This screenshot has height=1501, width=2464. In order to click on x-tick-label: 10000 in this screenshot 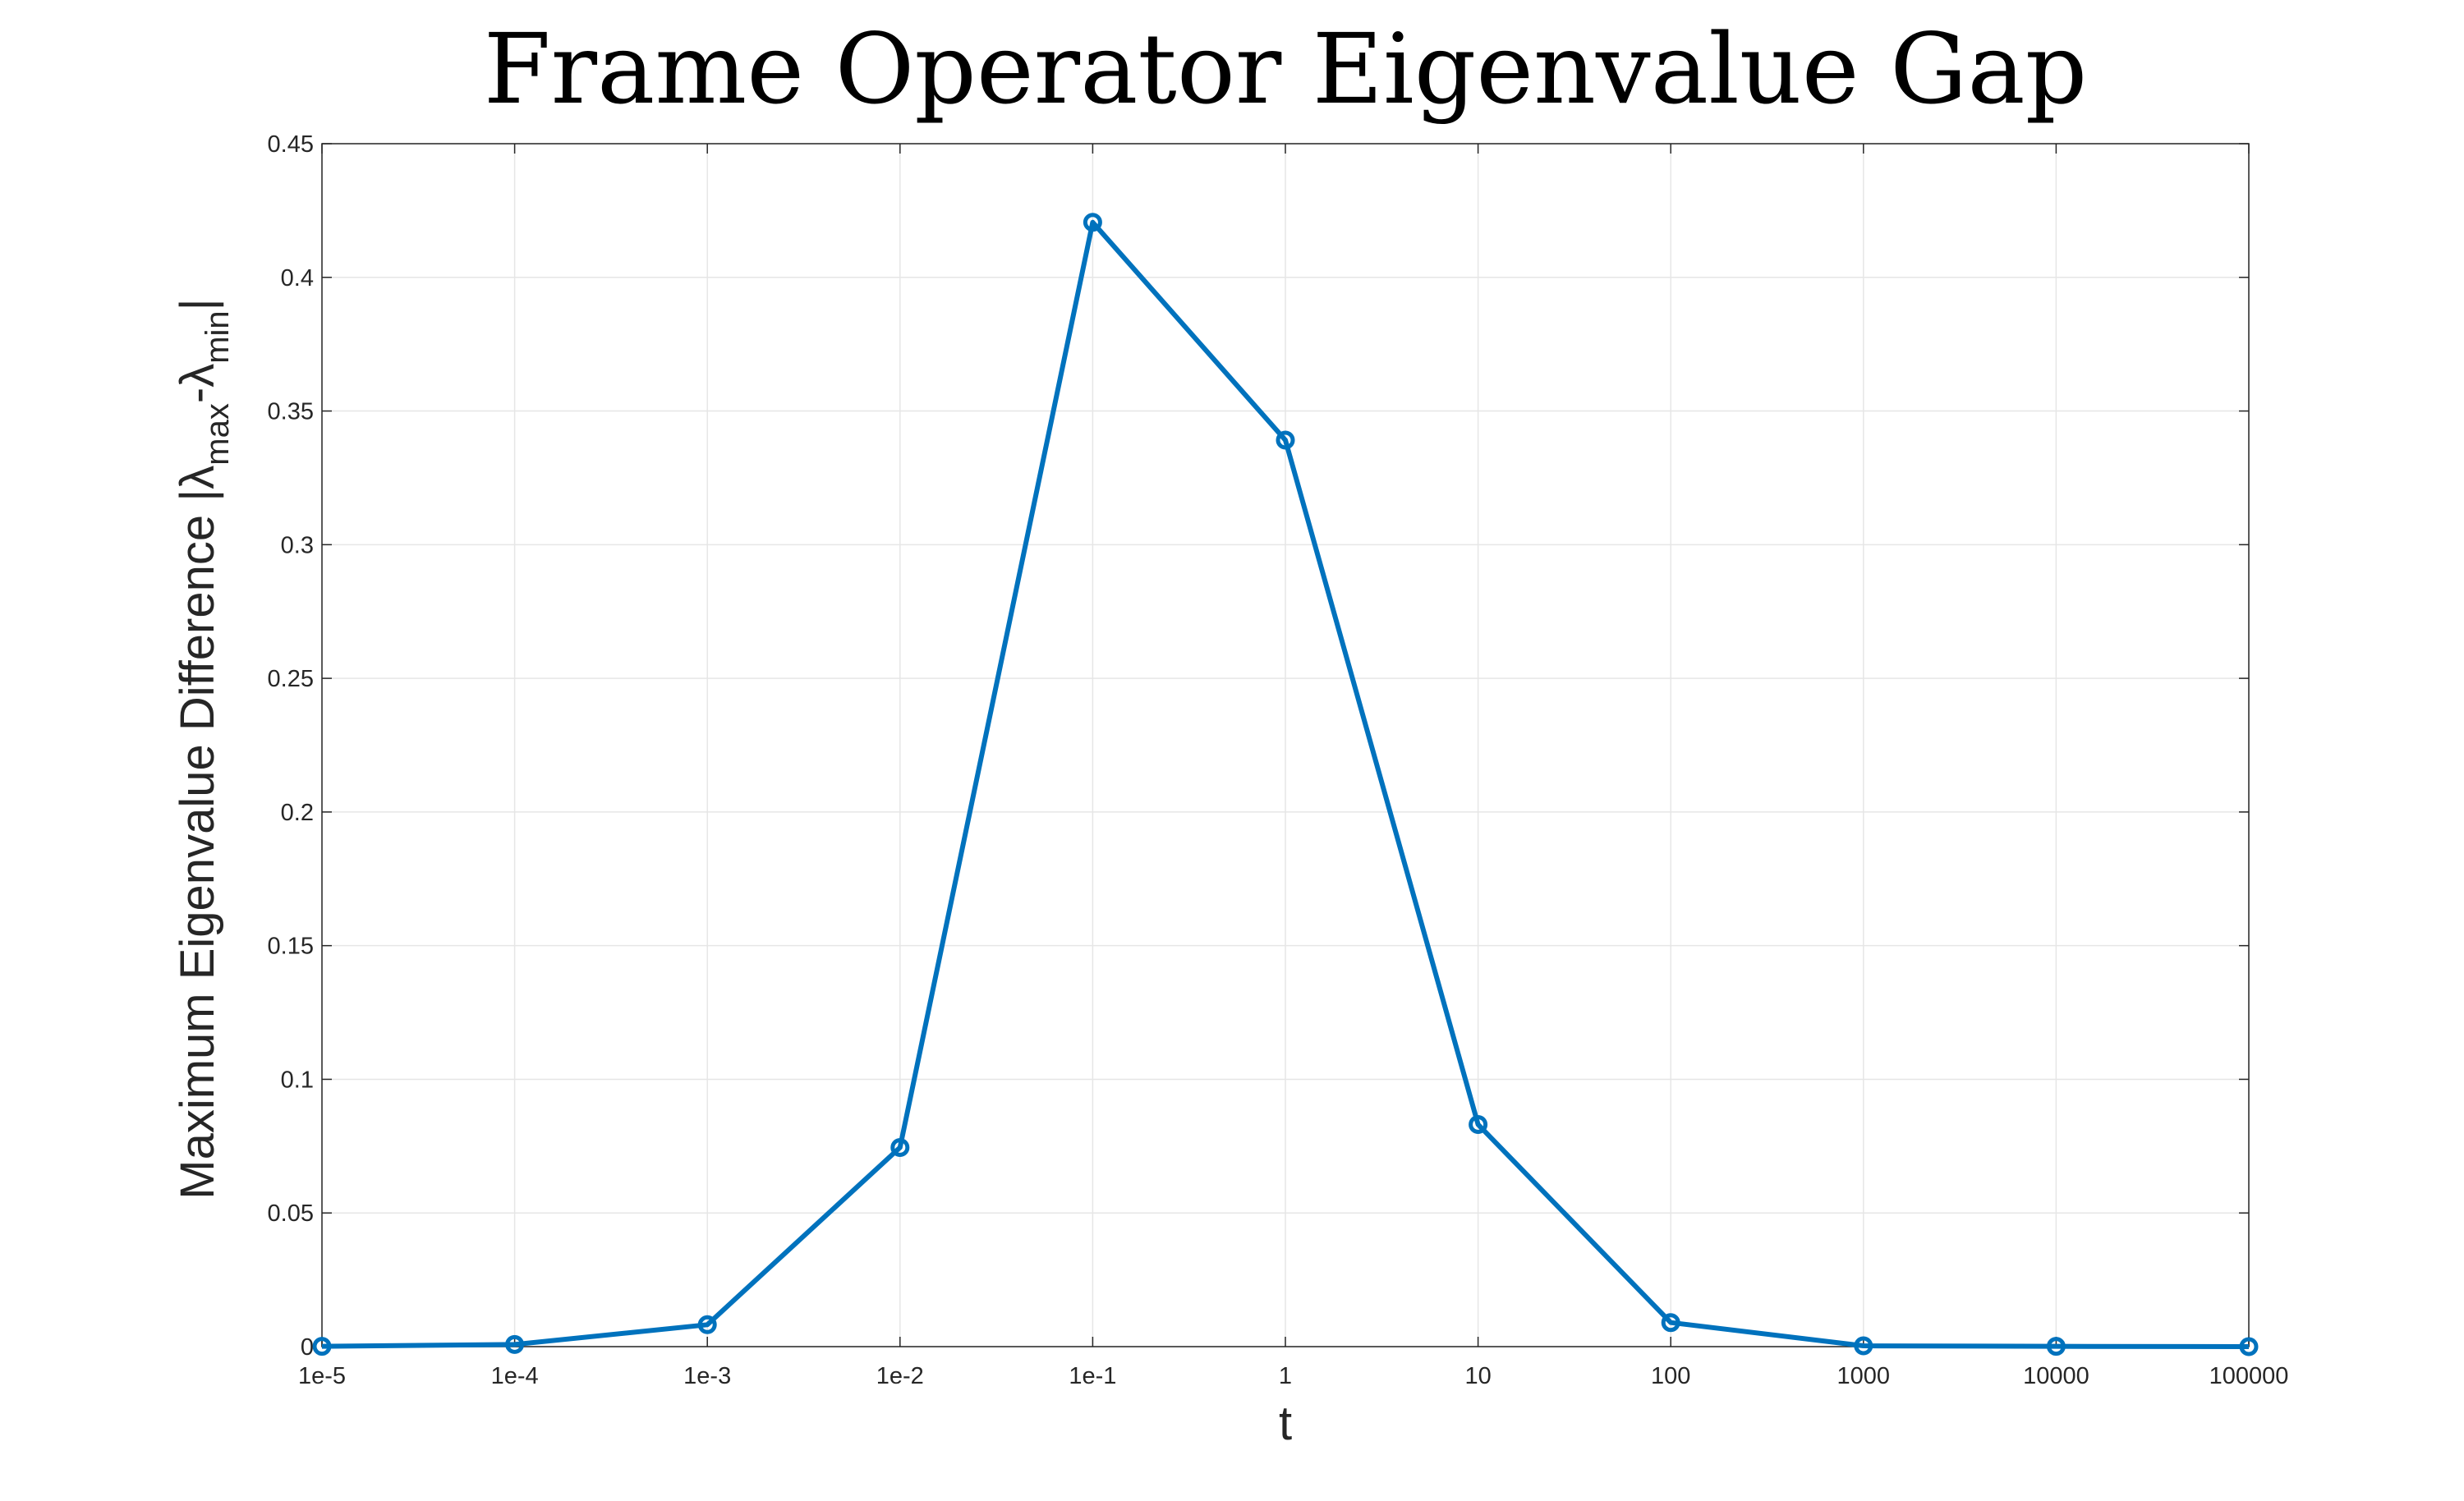, I will do `click(2056, 1376)`.